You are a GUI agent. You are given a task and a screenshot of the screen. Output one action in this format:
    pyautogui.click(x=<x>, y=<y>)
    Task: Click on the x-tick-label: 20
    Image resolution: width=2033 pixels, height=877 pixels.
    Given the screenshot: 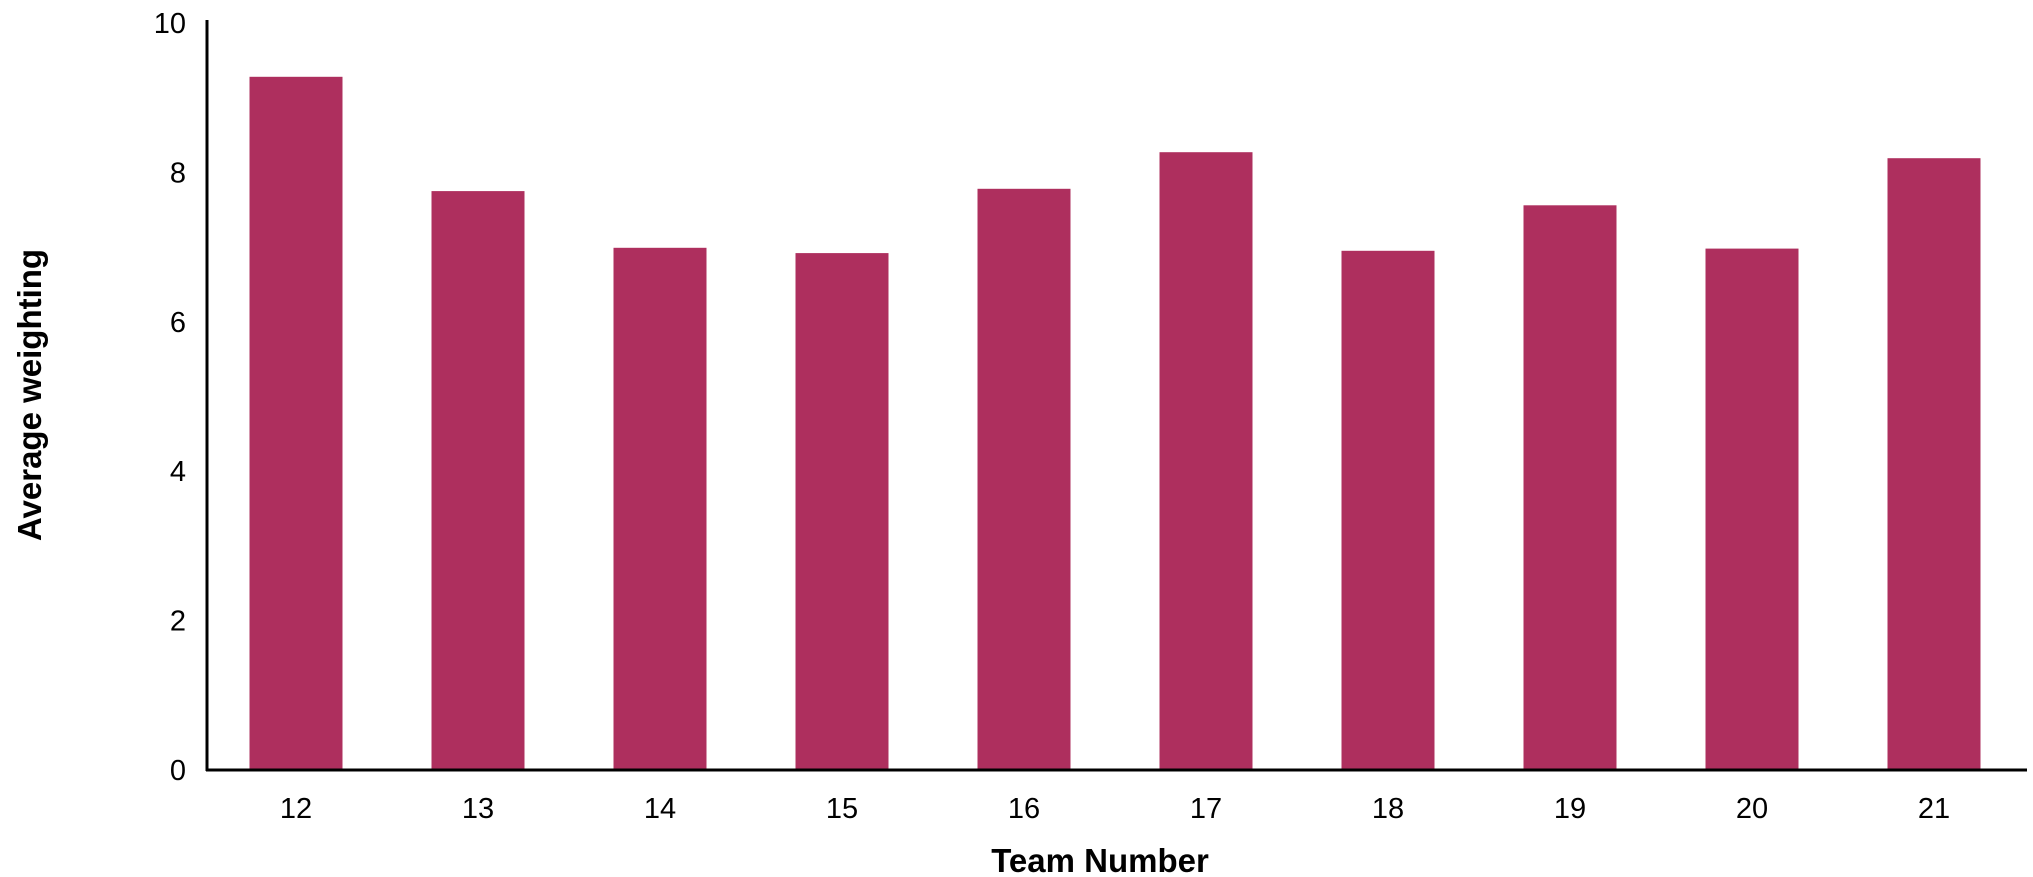 What is the action you would take?
    pyautogui.click(x=1752, y=809)
    